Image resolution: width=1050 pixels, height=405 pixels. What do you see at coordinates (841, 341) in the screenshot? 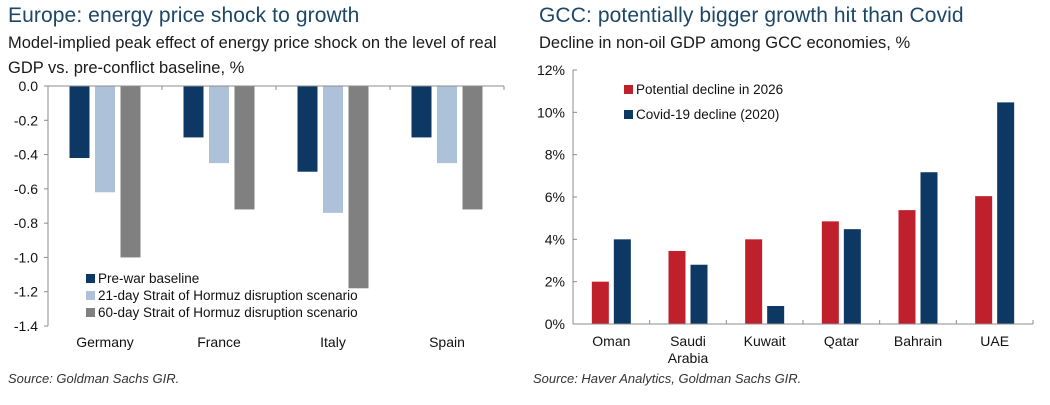
I see `x-tick-label: Qatar` at bounding box center [841, 341].